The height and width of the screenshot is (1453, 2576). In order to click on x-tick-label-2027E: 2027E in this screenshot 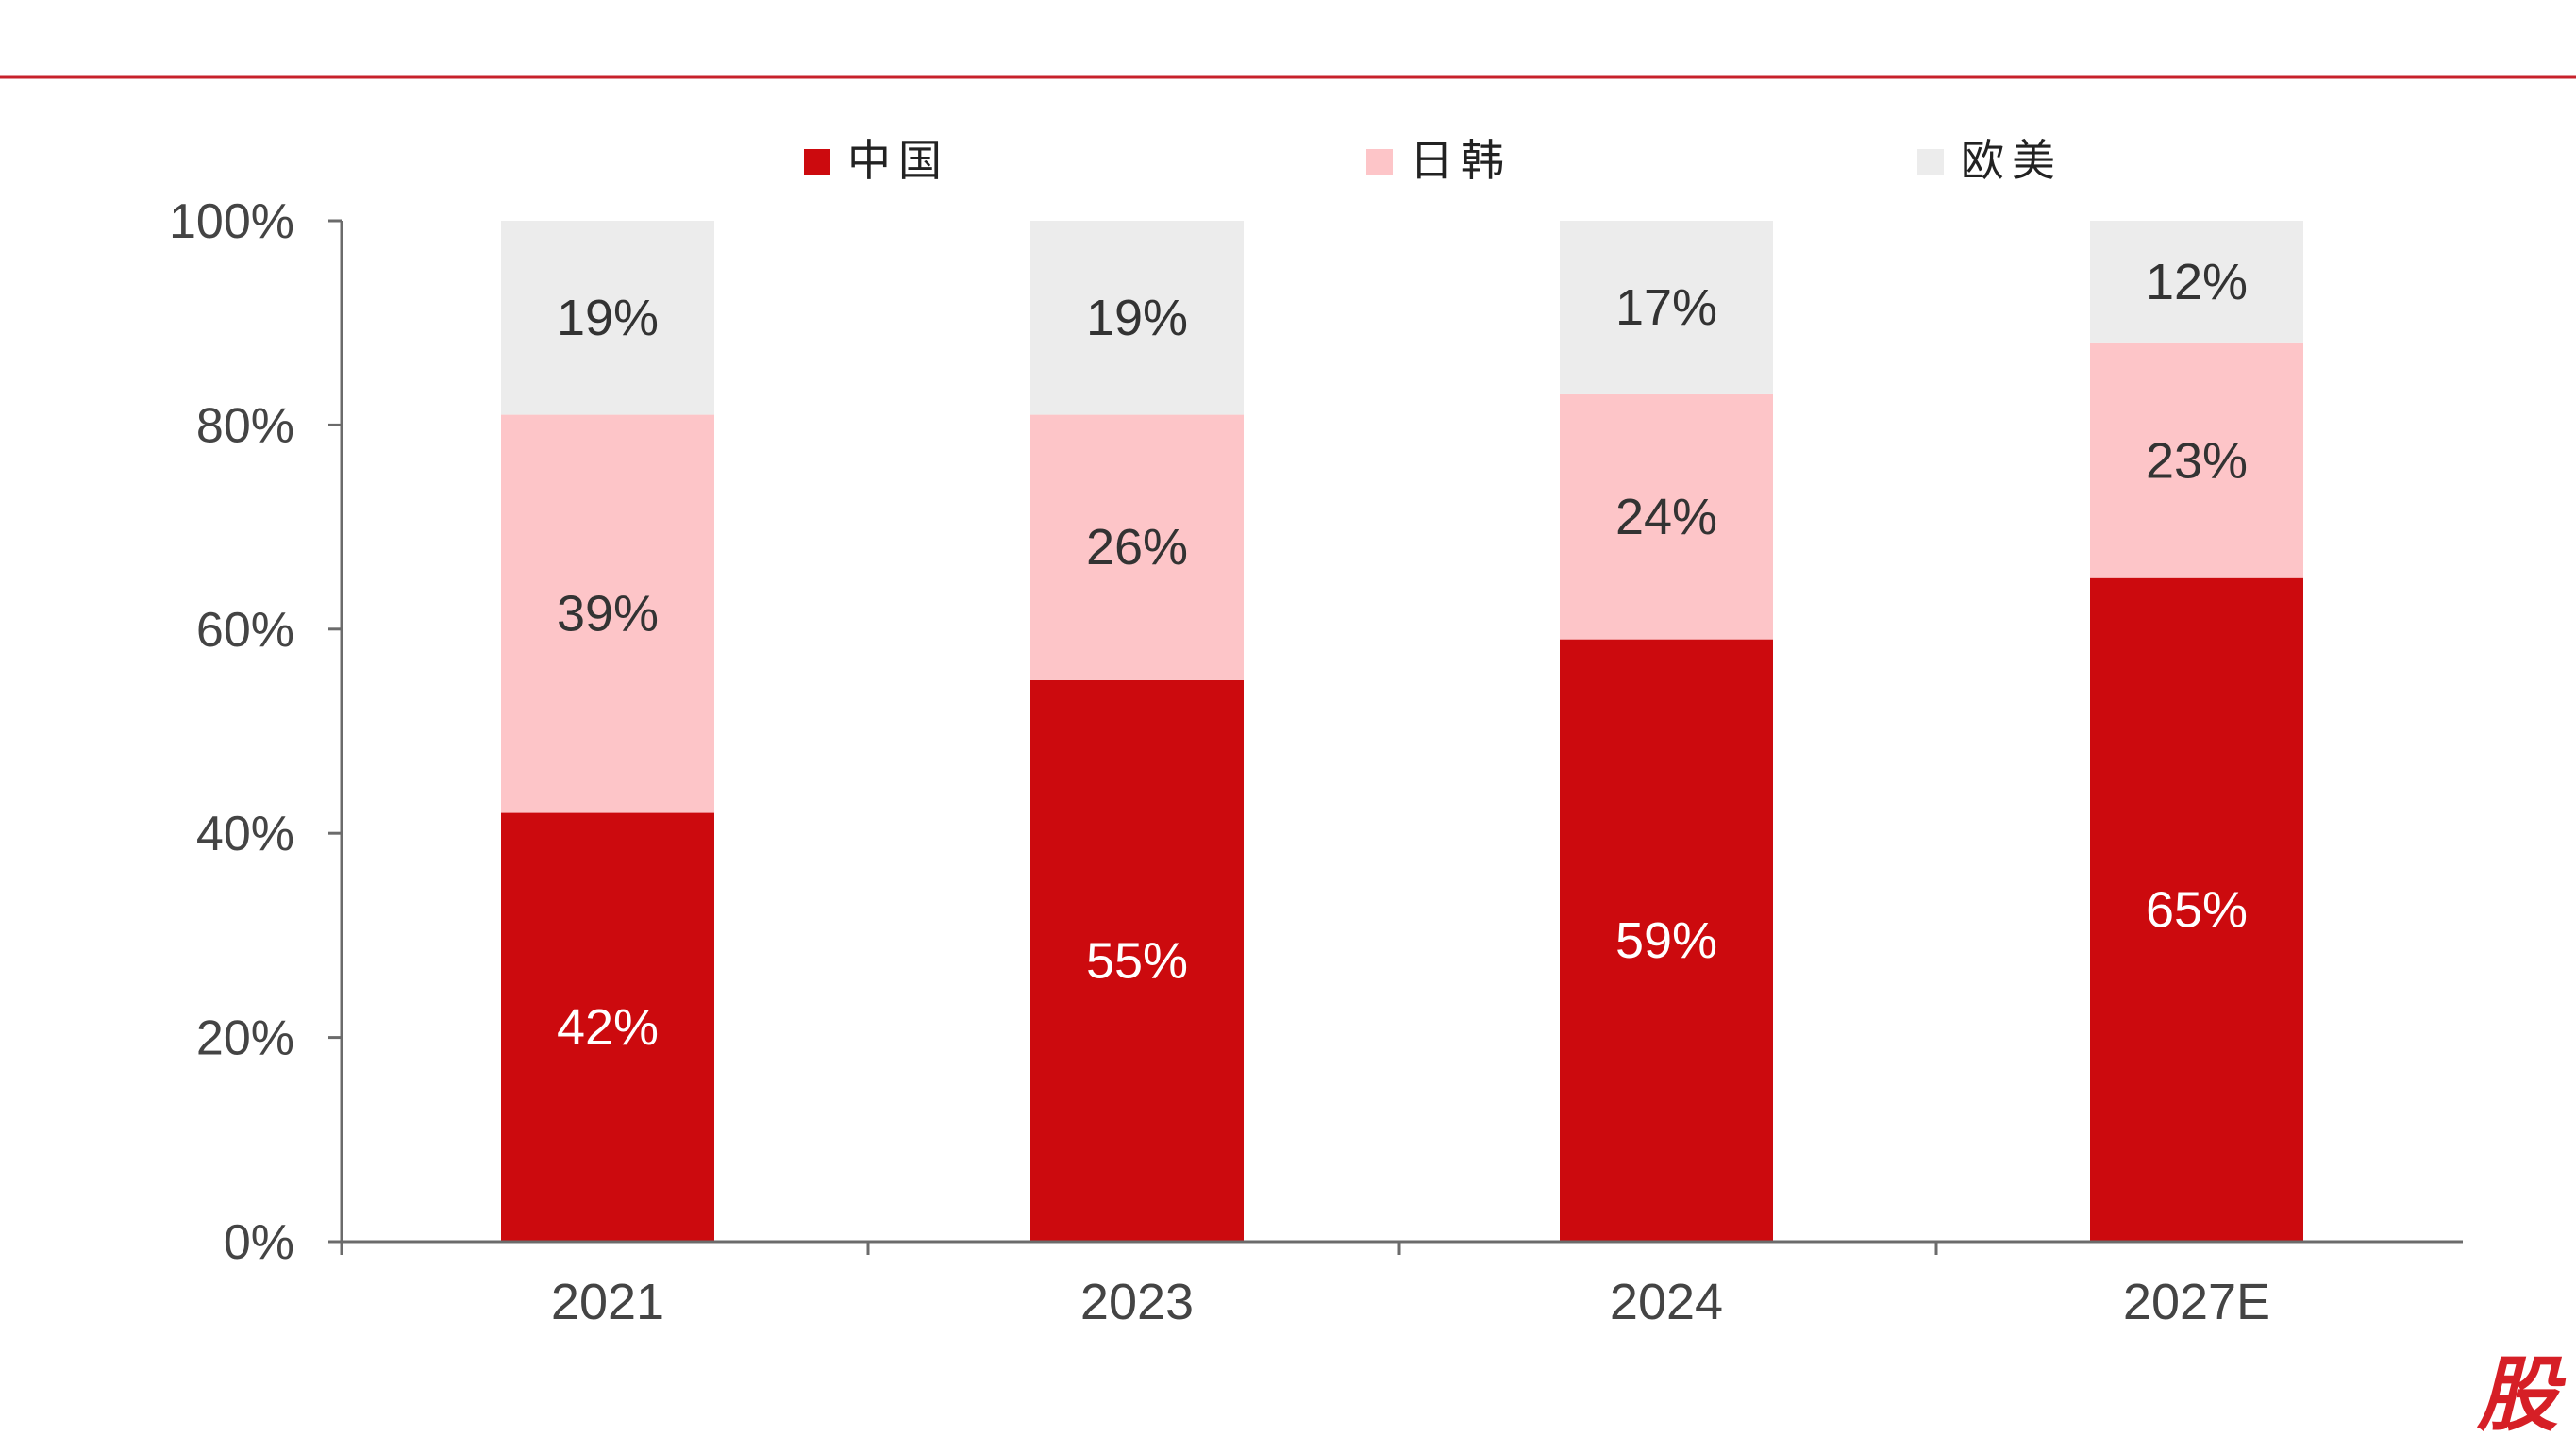, I will do `click(2196, 1302)`.